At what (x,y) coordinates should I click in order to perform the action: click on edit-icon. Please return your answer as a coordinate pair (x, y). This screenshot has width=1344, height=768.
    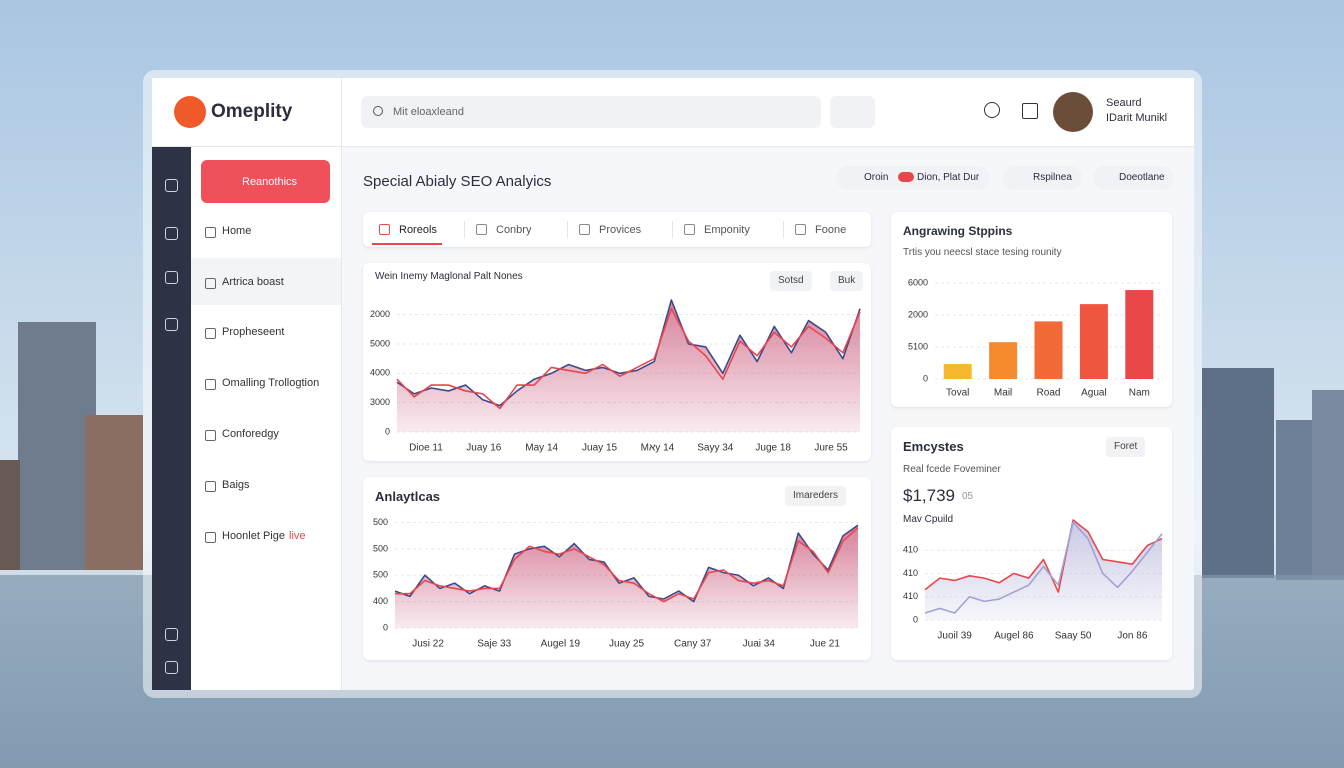
    Looking at the image, I should click on (1030, 111).